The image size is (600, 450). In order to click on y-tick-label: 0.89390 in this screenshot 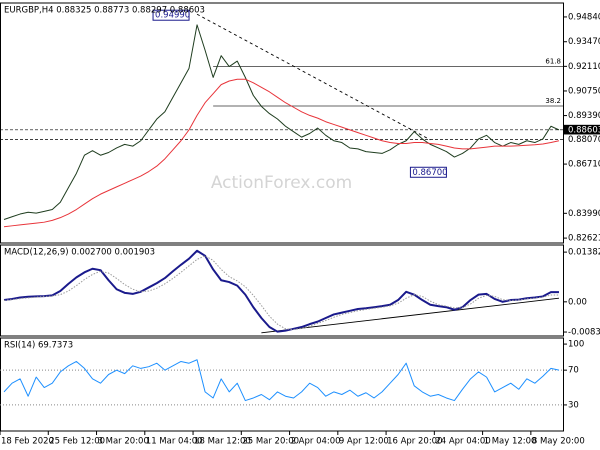, I will do `click(584, 116)`.